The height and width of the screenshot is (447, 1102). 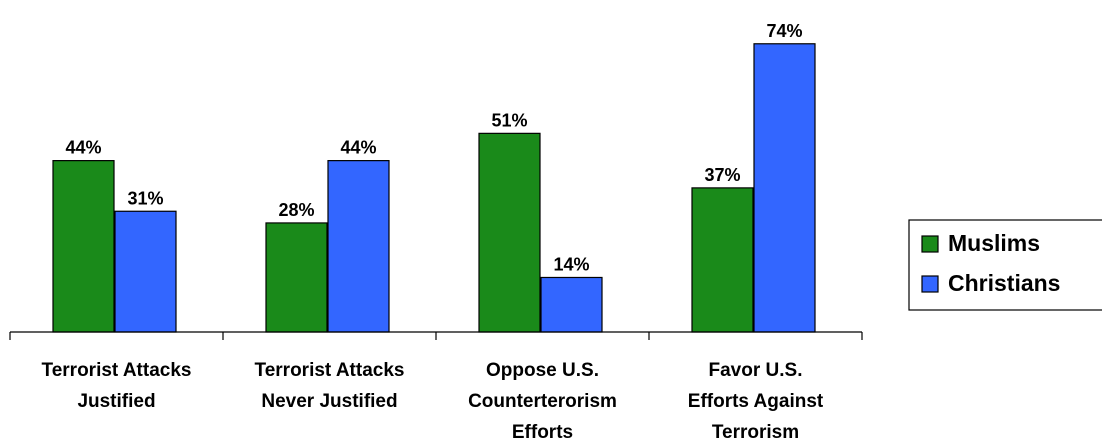 What do you see at coordinates (296, 210) in the screenshot?
I see `data-label-muslims-2: 28%` at bounding box center [296, 210].